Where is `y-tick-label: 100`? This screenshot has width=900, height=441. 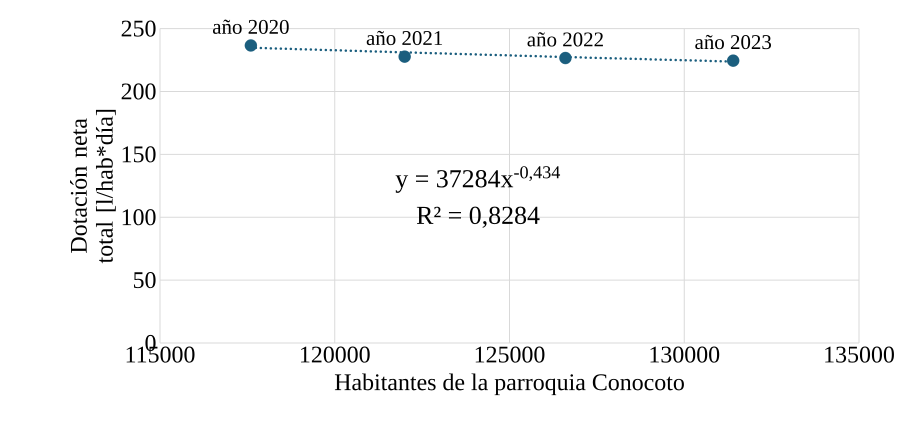
y-tick-label: 100 is located at coordinates (139, 217).